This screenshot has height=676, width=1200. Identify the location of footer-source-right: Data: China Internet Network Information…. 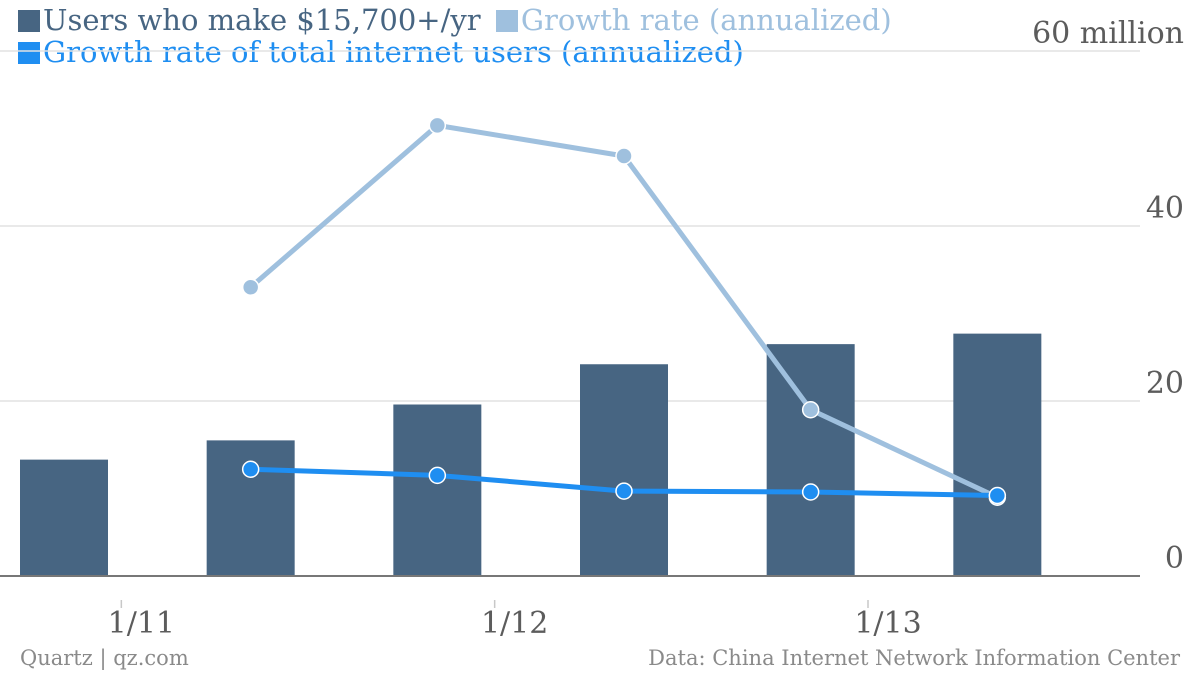
(914, 658).